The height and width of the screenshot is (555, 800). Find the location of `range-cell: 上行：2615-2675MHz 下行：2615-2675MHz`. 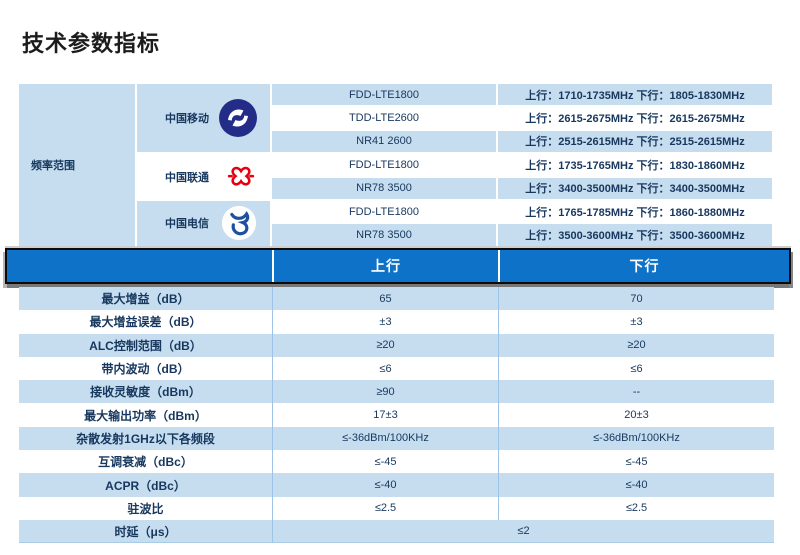

range-cell: 上行：2615-2675MHz 下行：2615-2675MHz is located at coordinates (636, 119).